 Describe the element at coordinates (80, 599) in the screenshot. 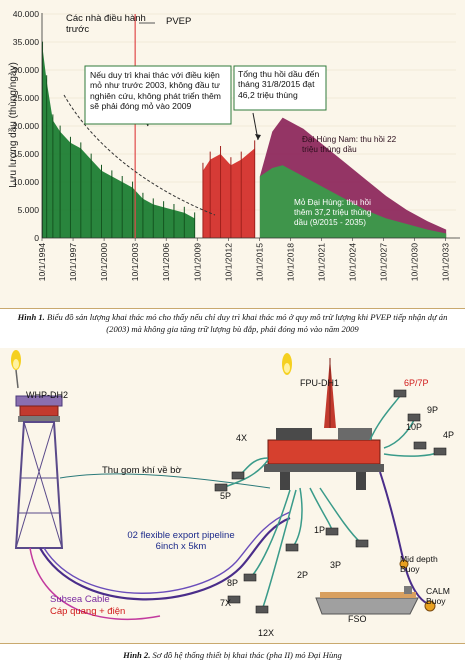

I see `subsea-cable-label: Subsea Cable` at that location.